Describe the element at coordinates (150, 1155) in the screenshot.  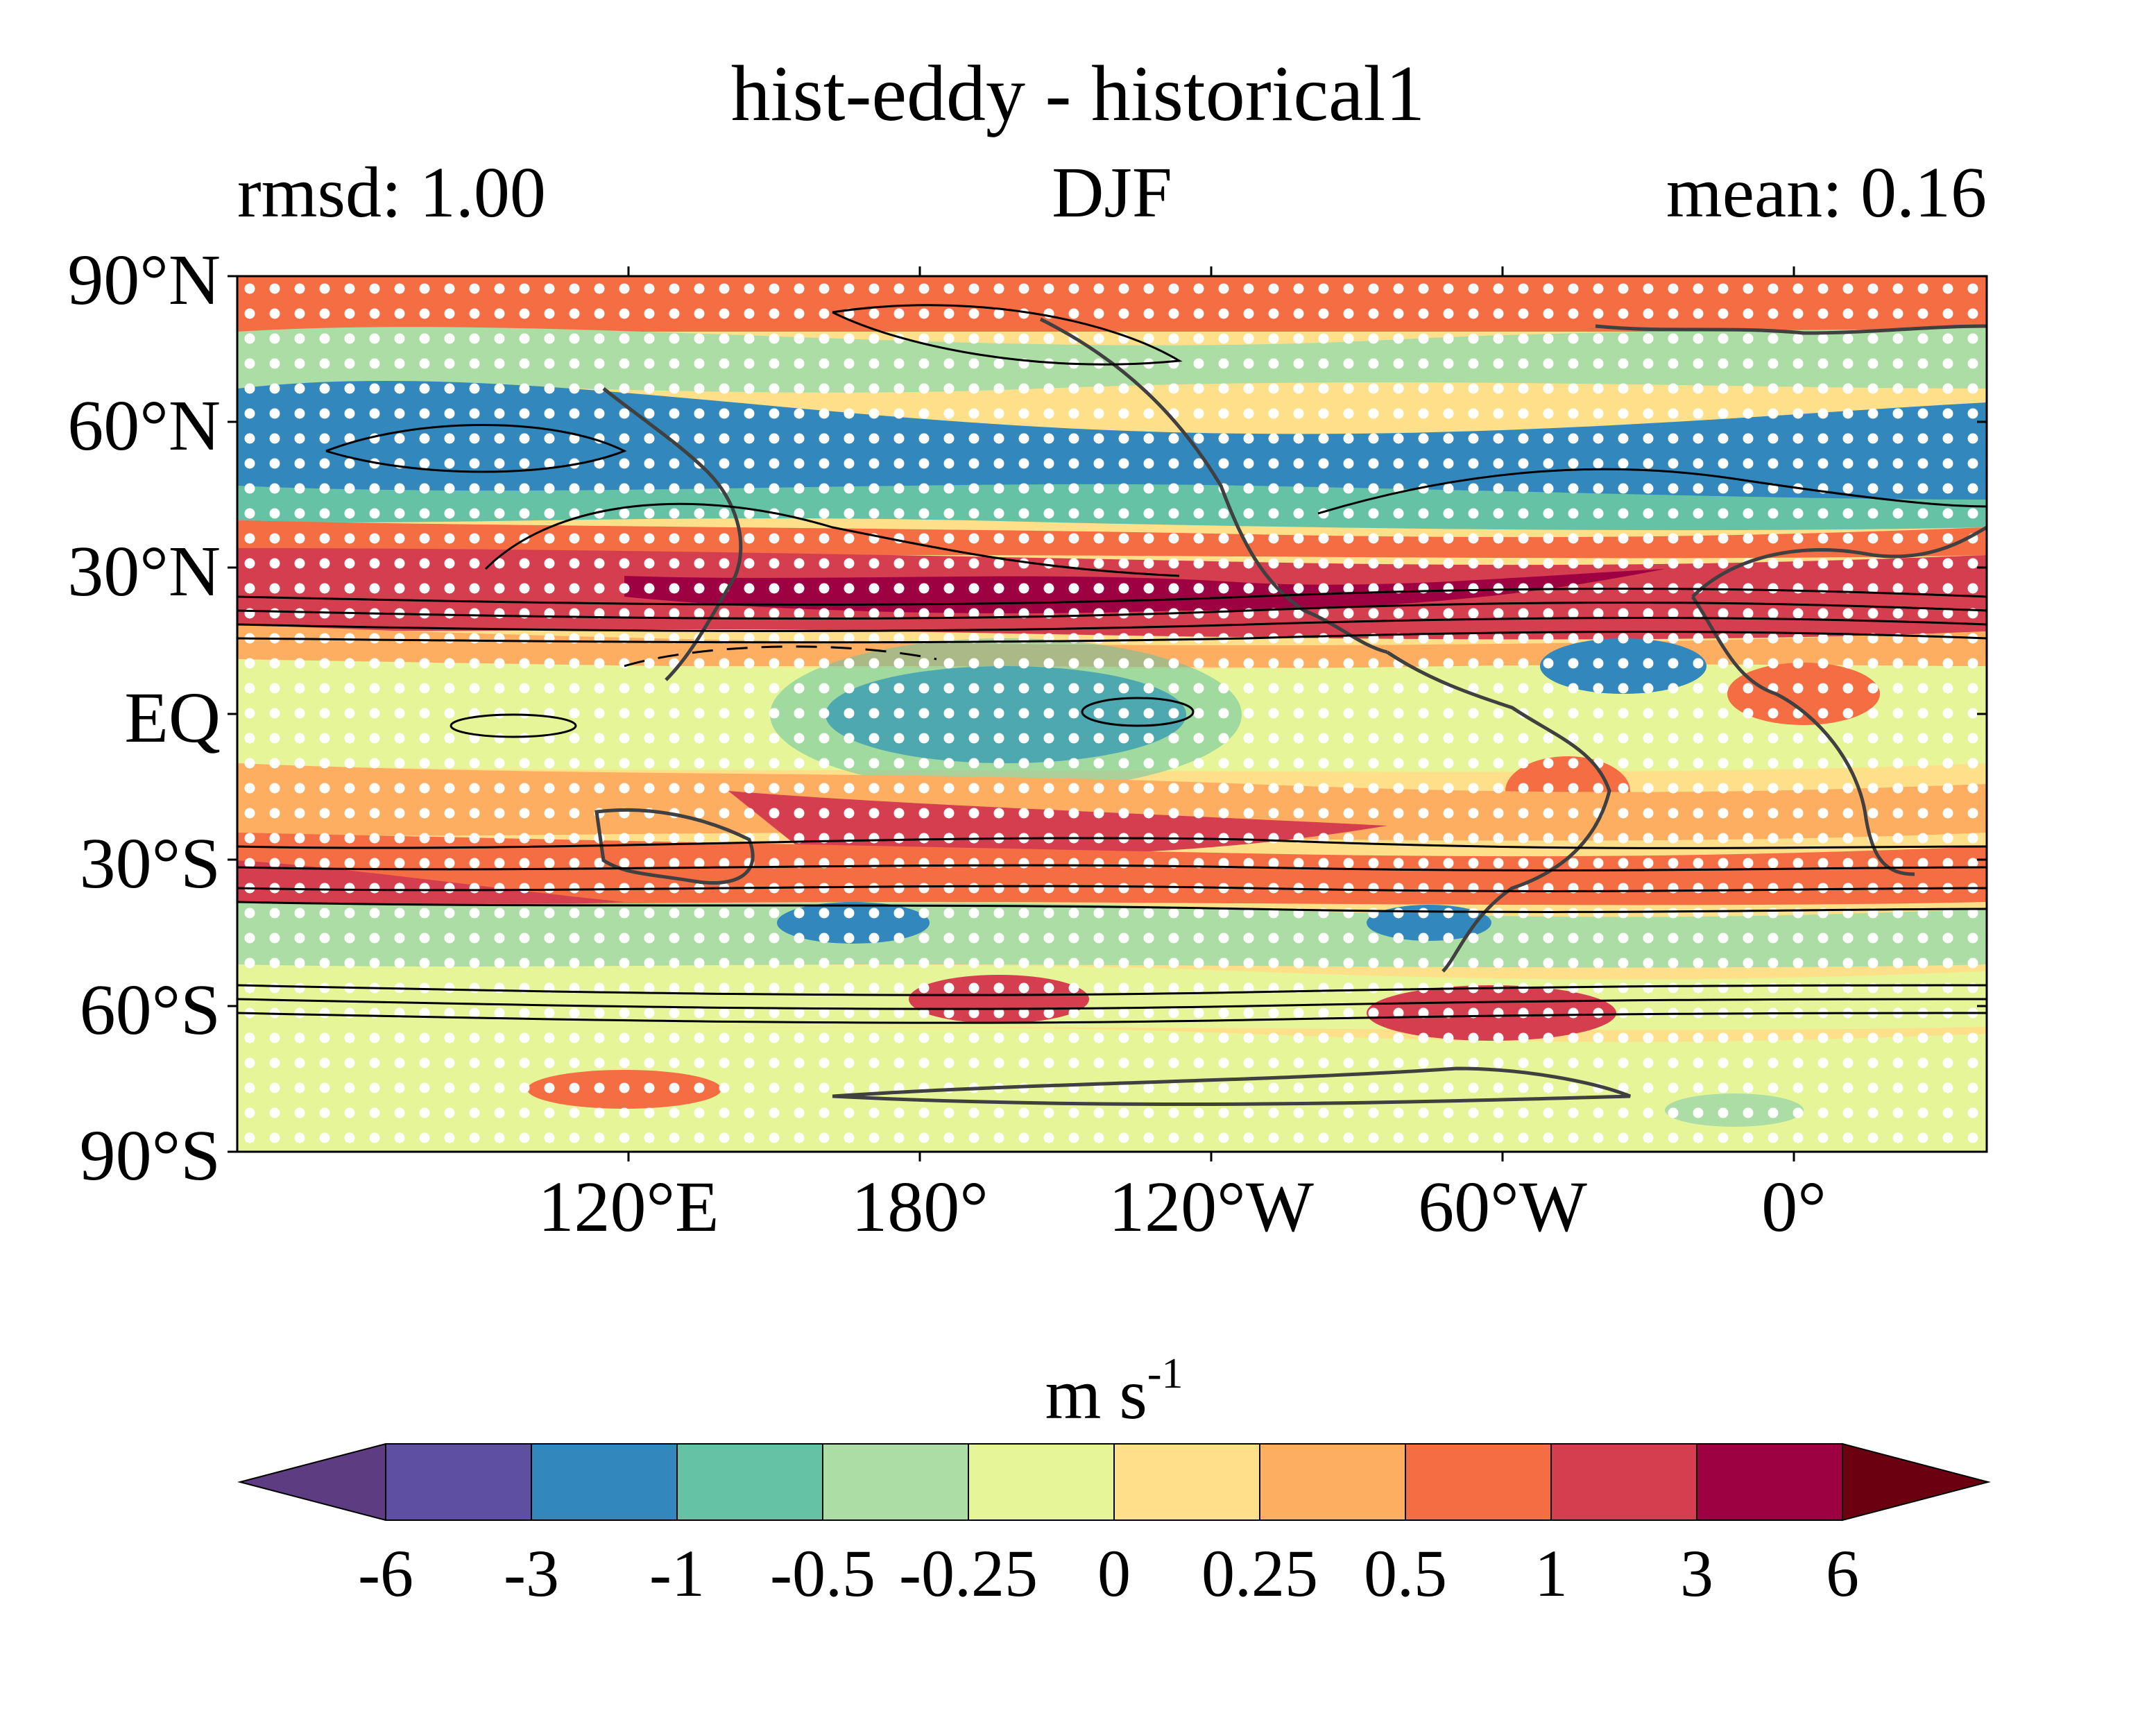
I see `lat-label: 90°S` at that location.